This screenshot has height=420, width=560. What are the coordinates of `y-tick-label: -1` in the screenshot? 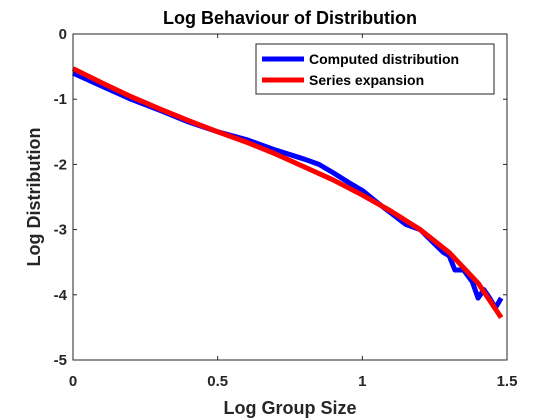 It's located at (60, 99).